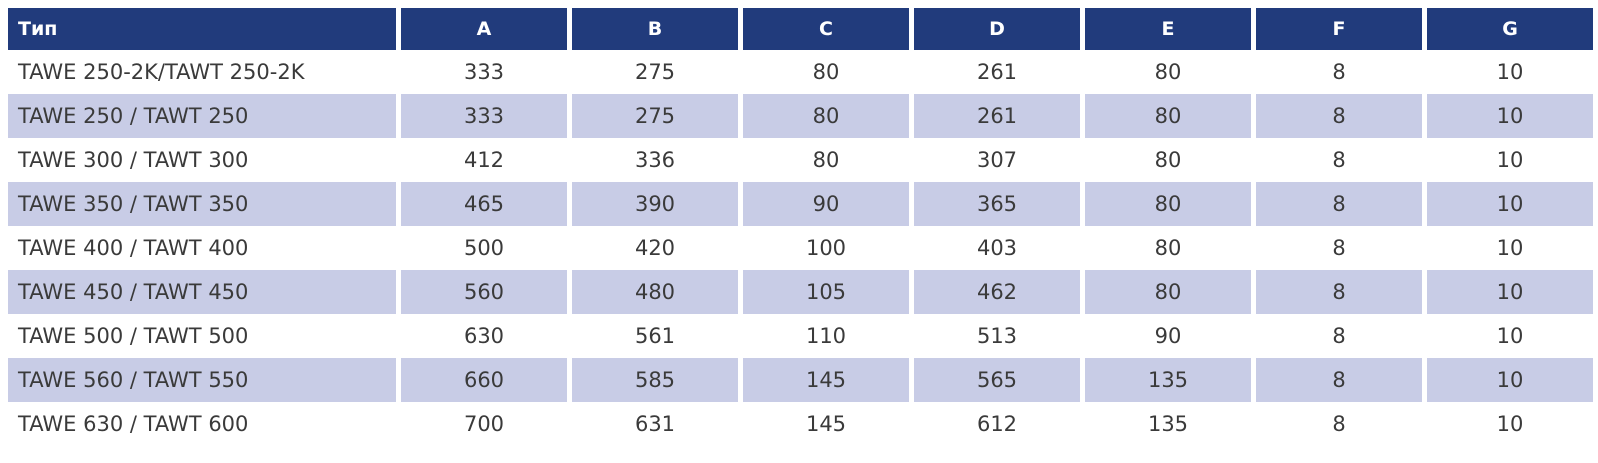  I want to click on type-cell: TAWE 250-2K/TAWT 250-2K, so click(161, 72).